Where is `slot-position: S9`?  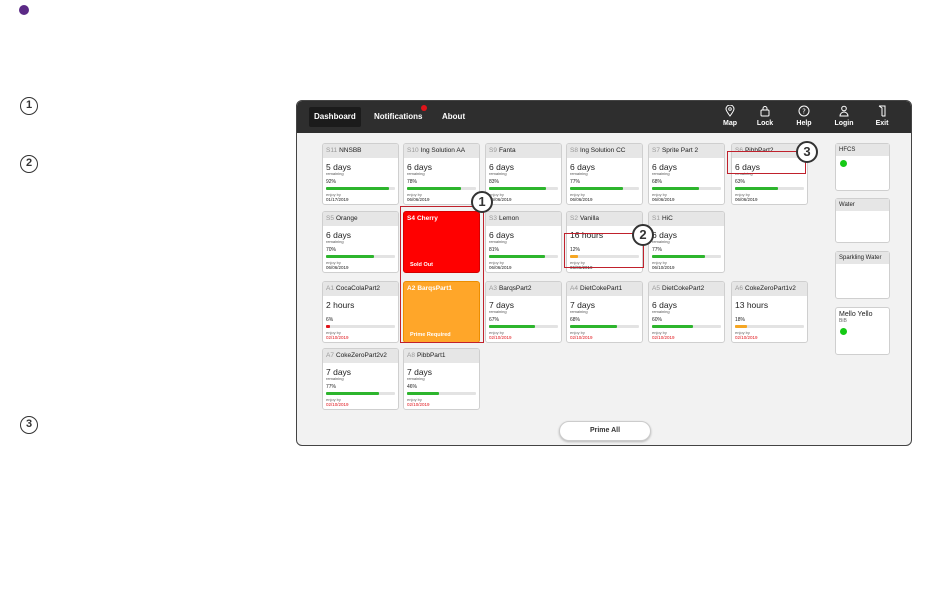 slot-position: S9 is located at coordinates (493, 150).